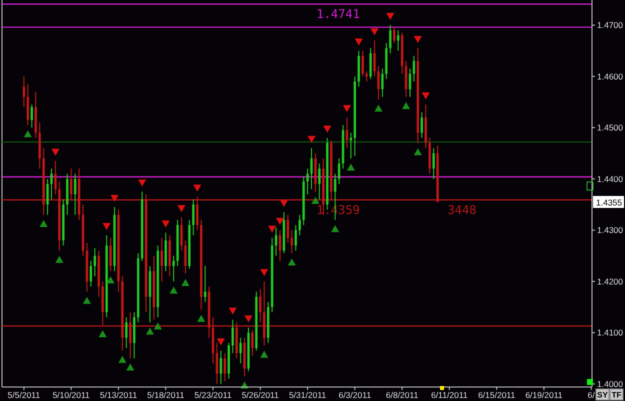 This screenshot has height=401, width=625. I want to click on x-tick-label: 6/15/2011, so click(497, 395).